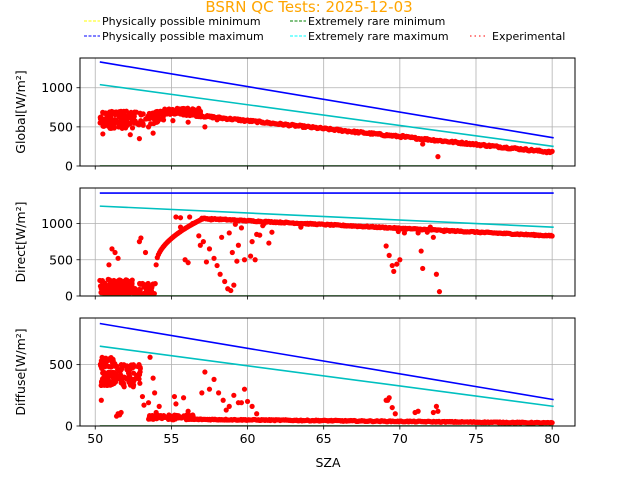 This screenshot has height=480, width=640. Describe the element at coordinates (20, 242) in the screenshot. I see `y-axis-label: Direct[W/m²]` at that location.